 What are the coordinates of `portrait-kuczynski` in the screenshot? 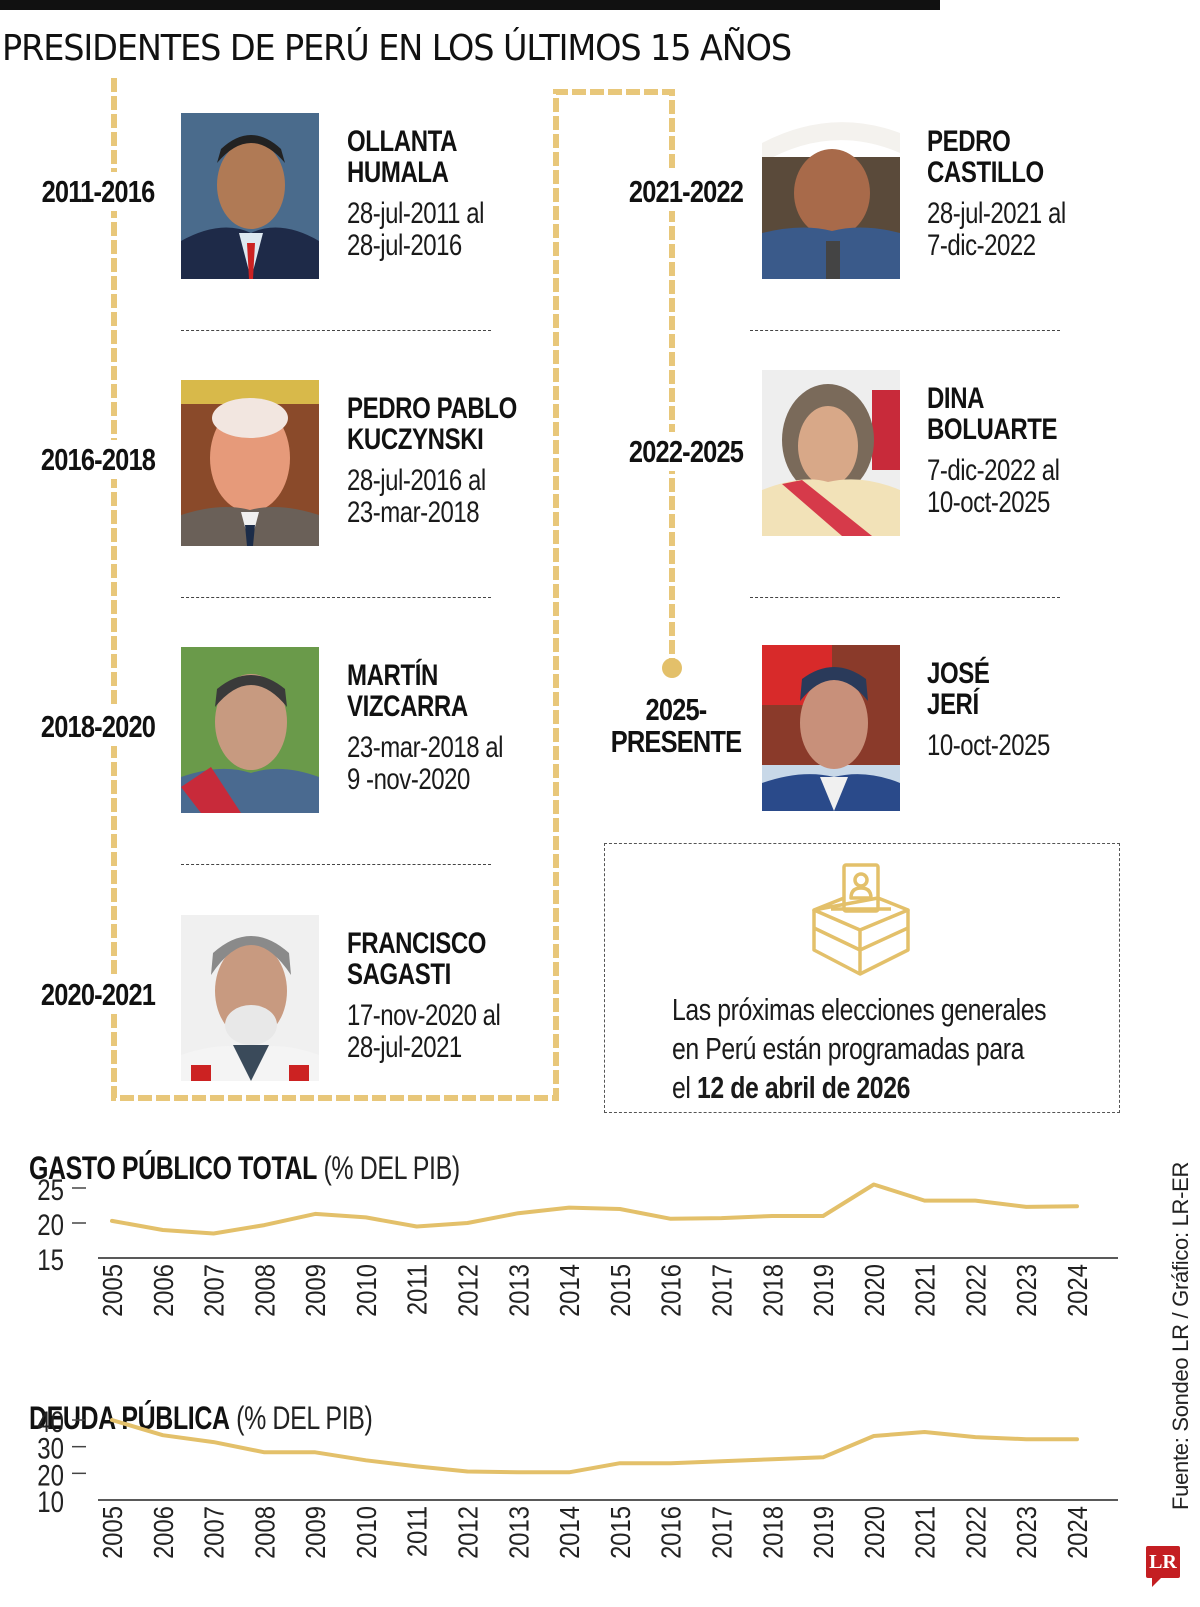 It's located at (250, 463).